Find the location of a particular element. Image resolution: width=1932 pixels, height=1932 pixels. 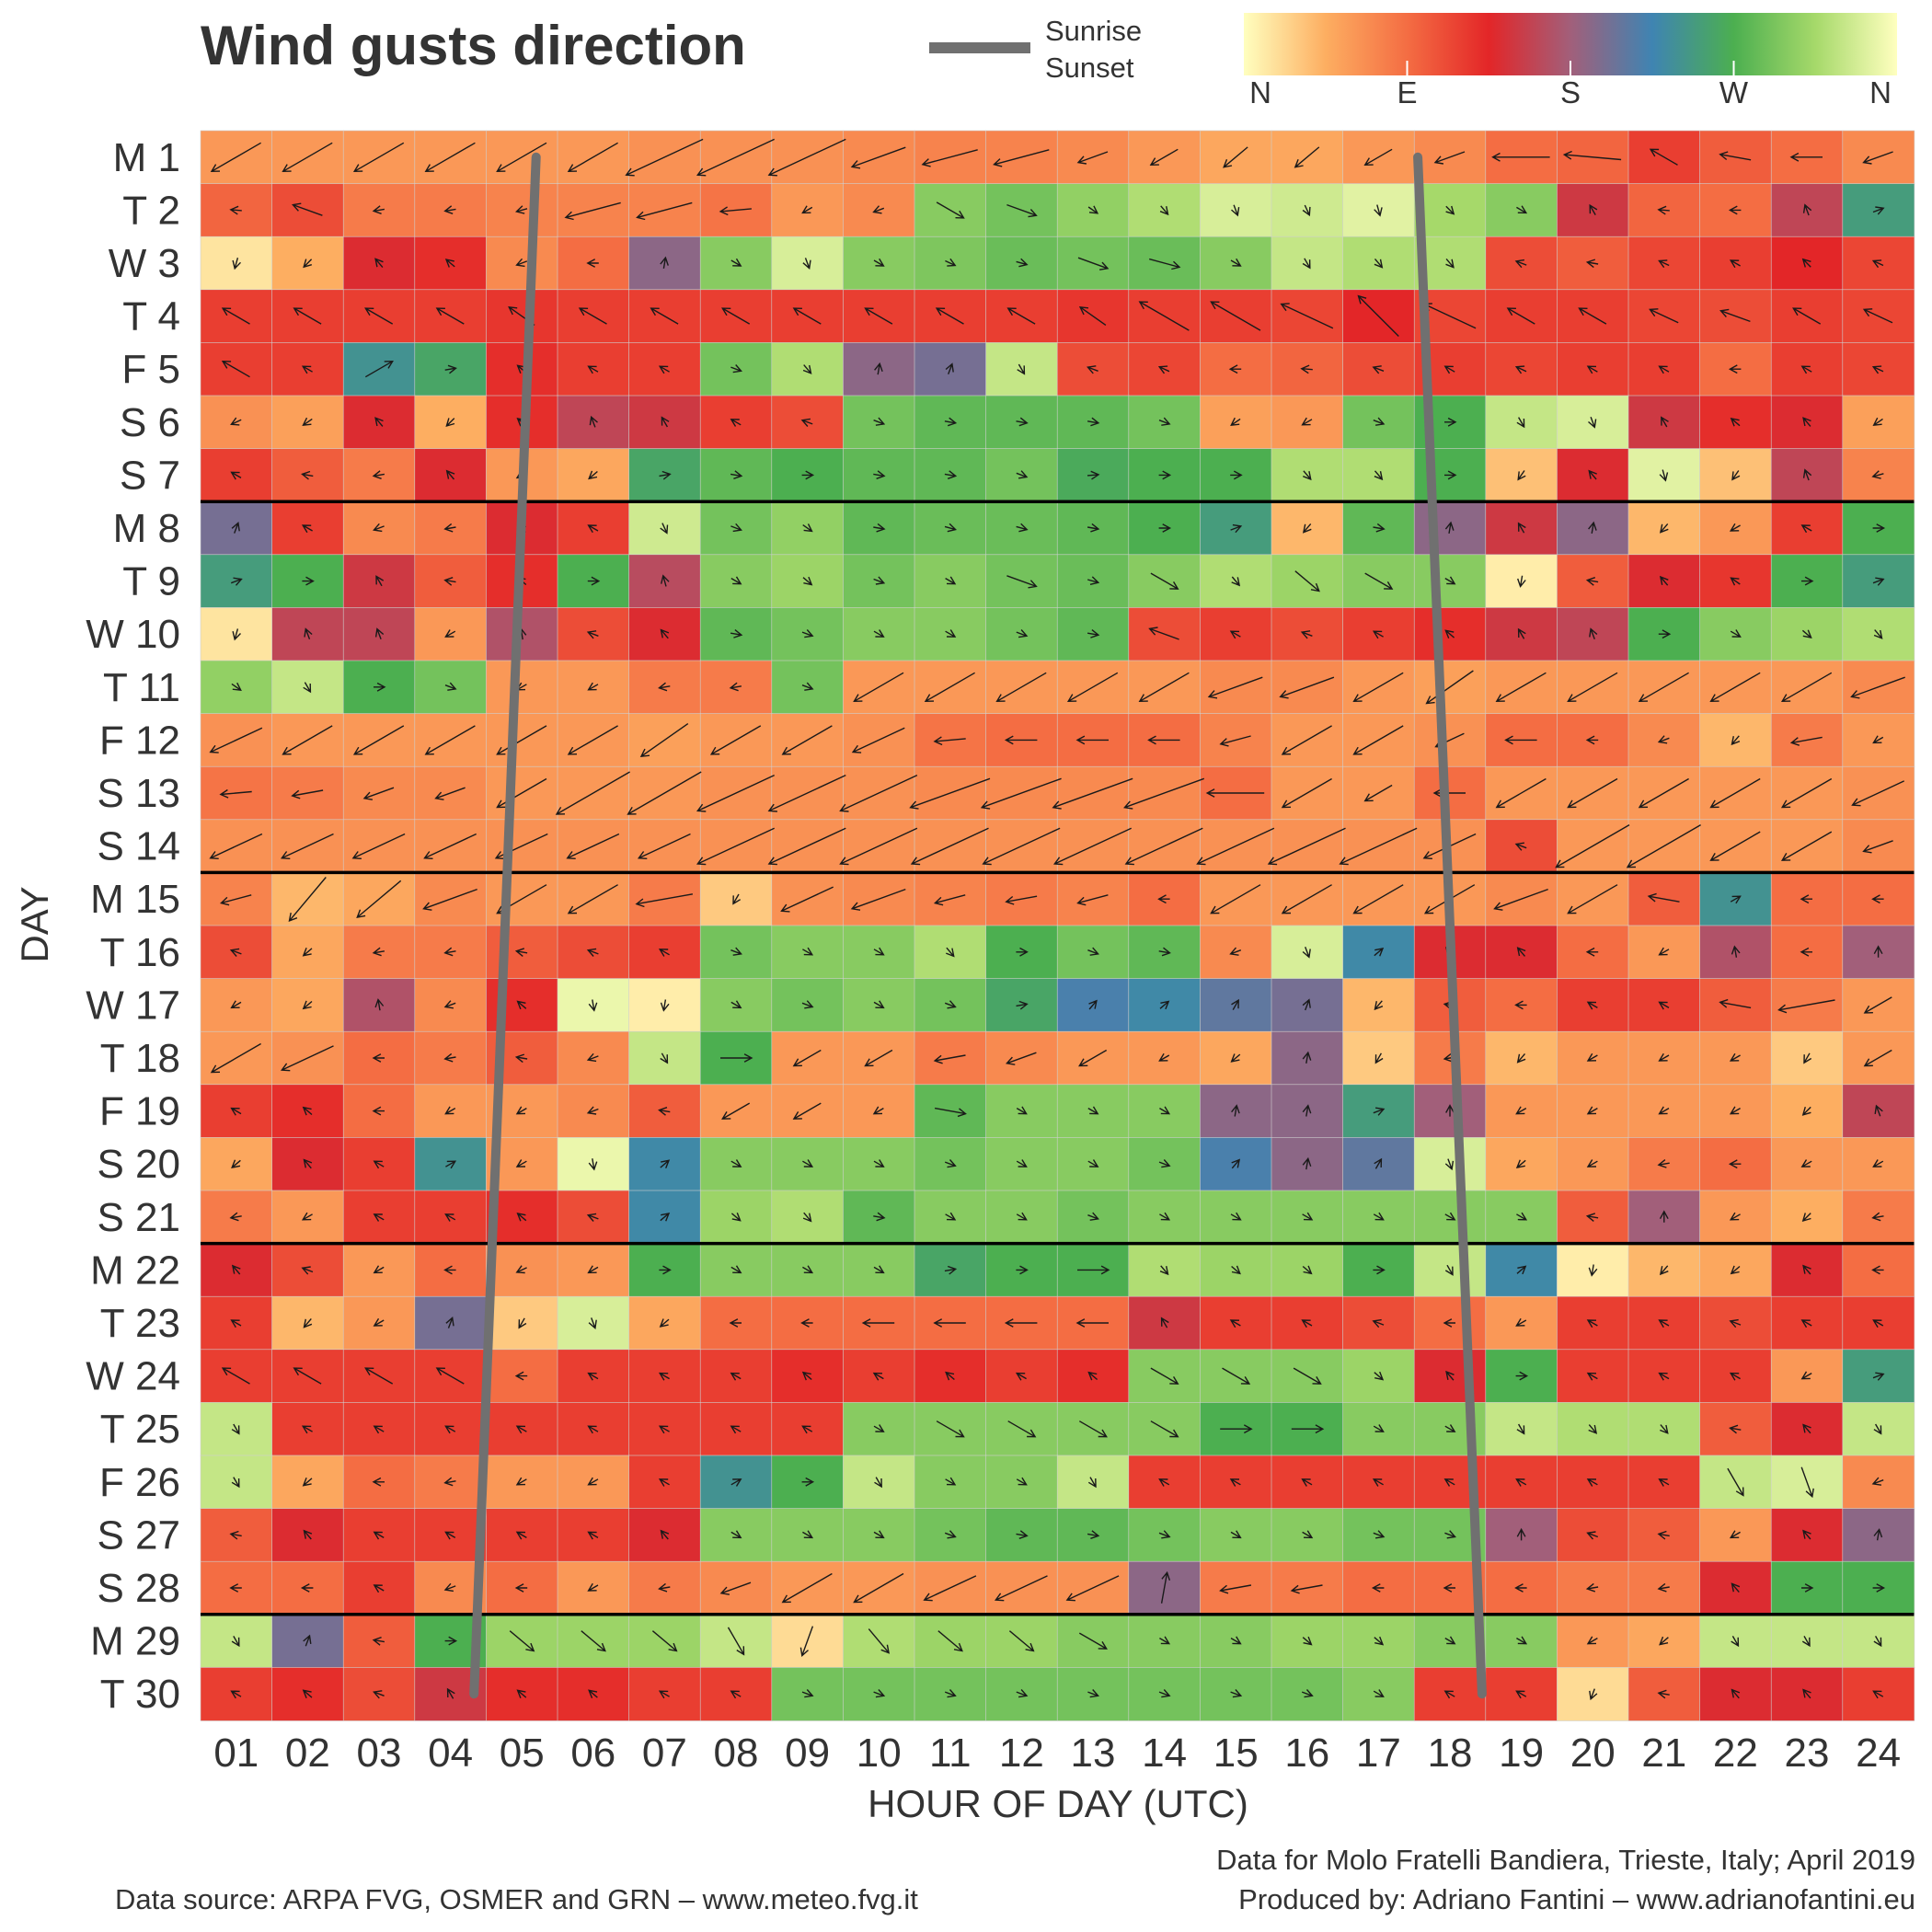

arrow-d27-h20 is located at coordinates (1592, 1535).